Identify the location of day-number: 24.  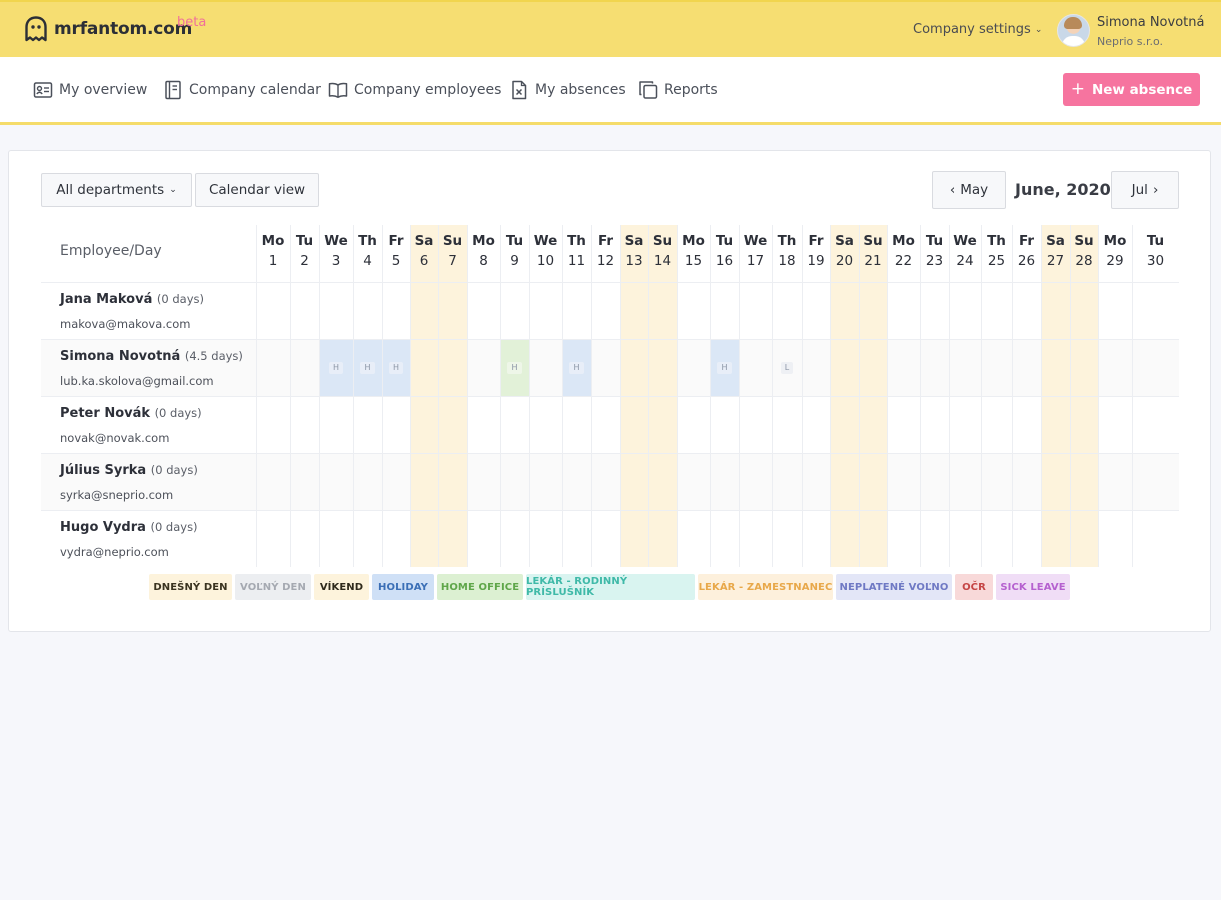
(965, 261).